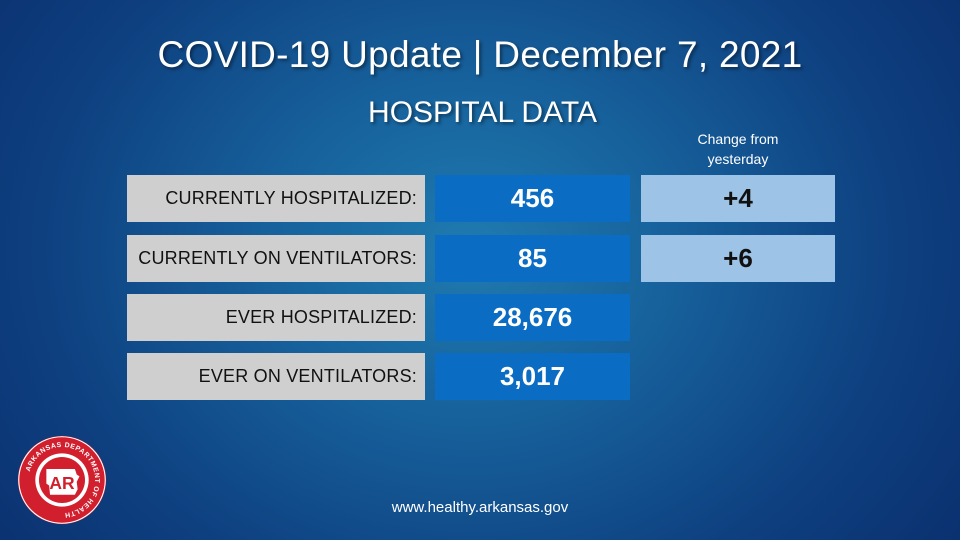  I want to click on data-row: EVER HOSPITALIZED: 28,676, so click(480, 317).